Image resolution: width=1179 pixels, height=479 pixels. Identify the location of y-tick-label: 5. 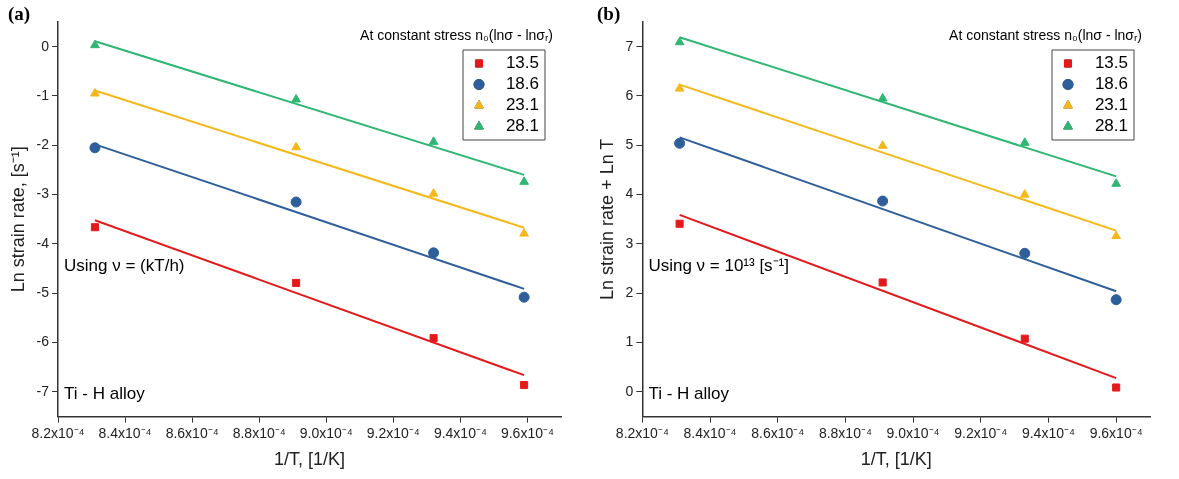
(629, 144).